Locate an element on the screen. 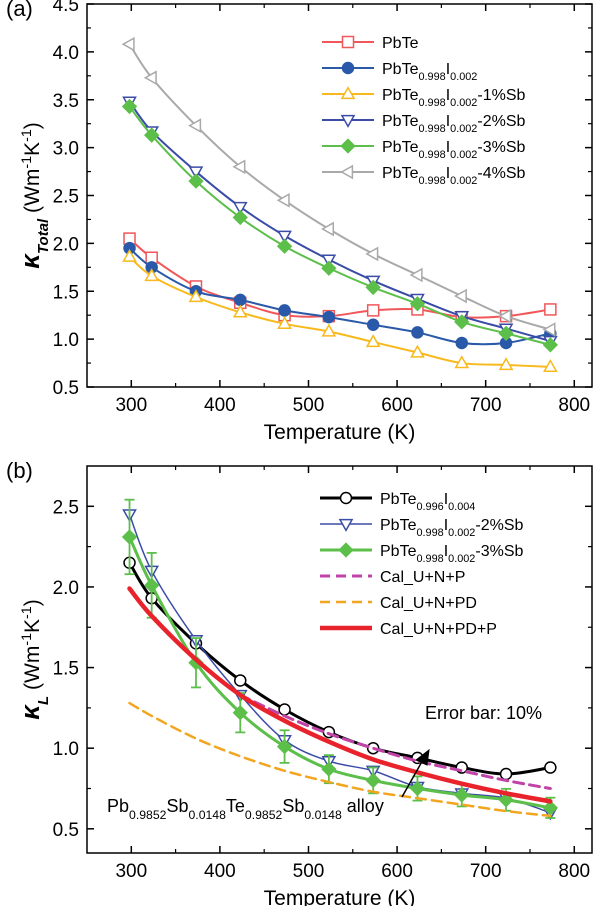 The height and width of the screenshot is (906, 600). panel-b-y-tick-label: 0.5 is located at coordinates (66, 830).